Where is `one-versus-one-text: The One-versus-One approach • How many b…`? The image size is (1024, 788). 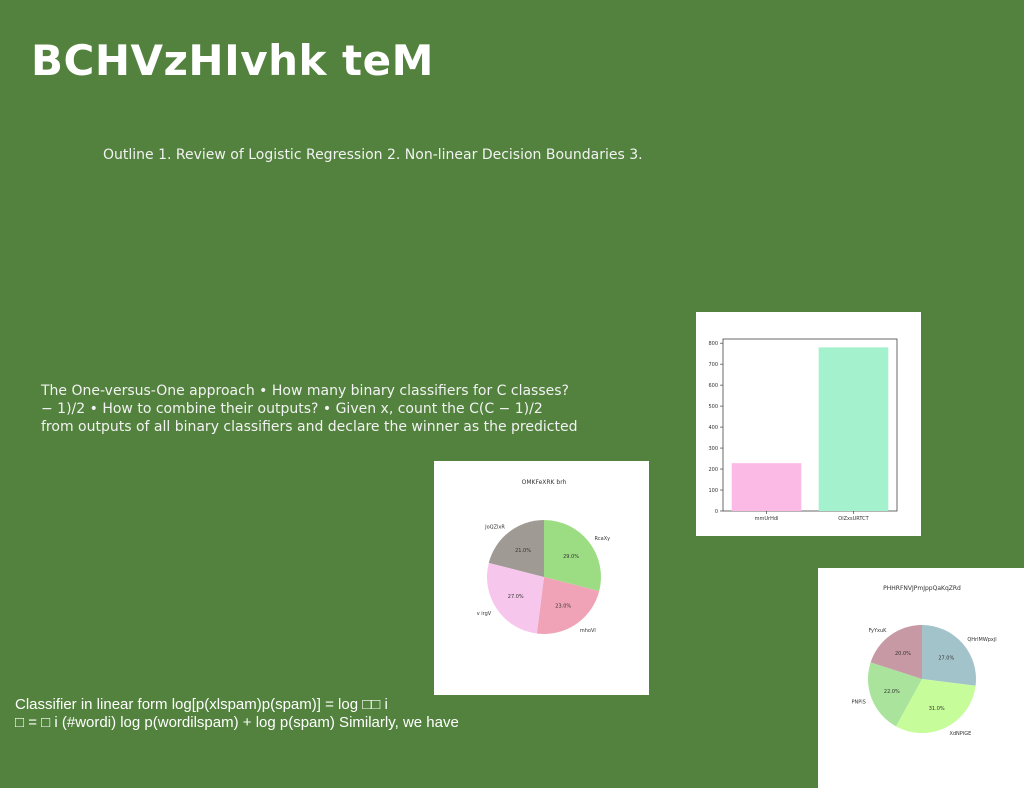
one-versus-one-text: The One-versus-One approach • How many b… is located at coordinates (309, 409).